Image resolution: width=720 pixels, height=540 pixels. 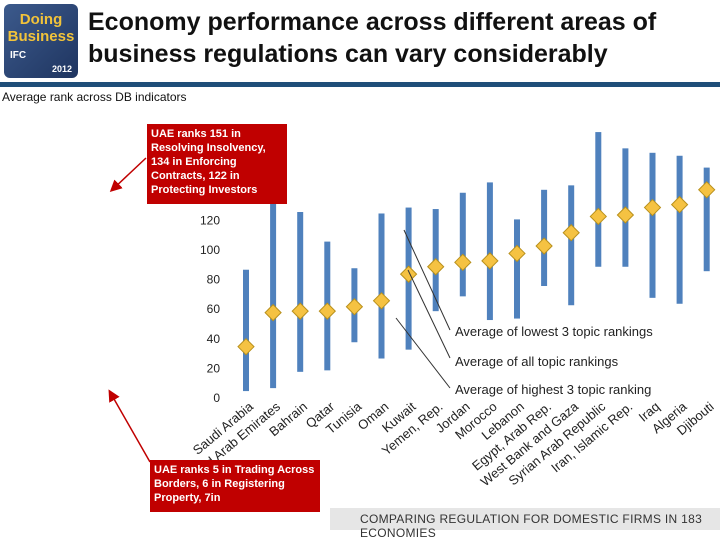 I want to click on footer-bar, so click(x=525, y=519).